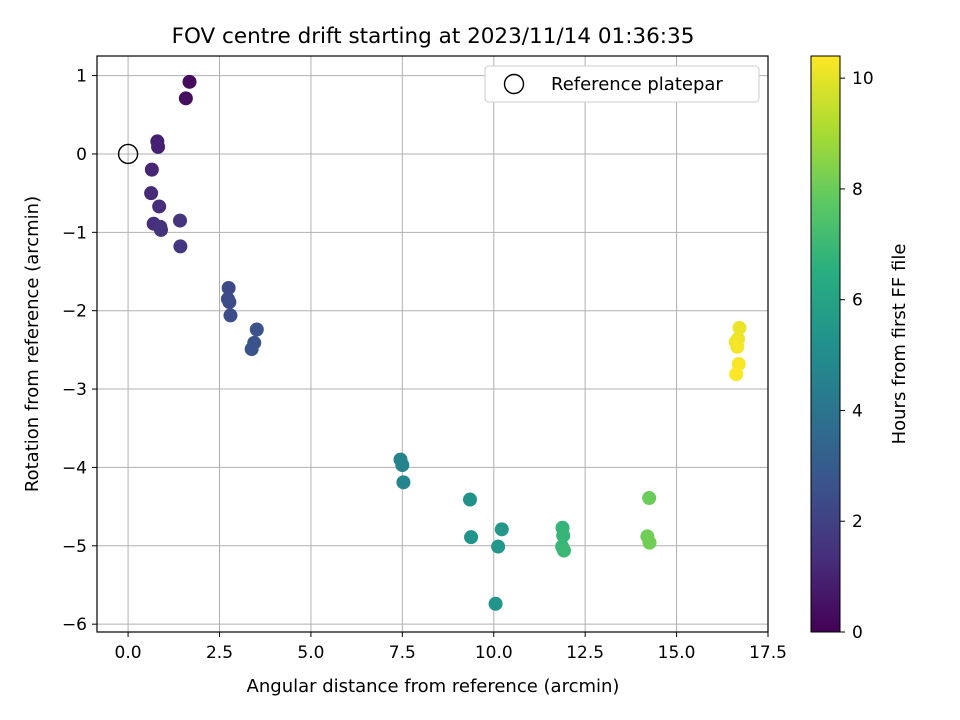  I want to click on x-tick-label: 0.0, so click(128, 653).